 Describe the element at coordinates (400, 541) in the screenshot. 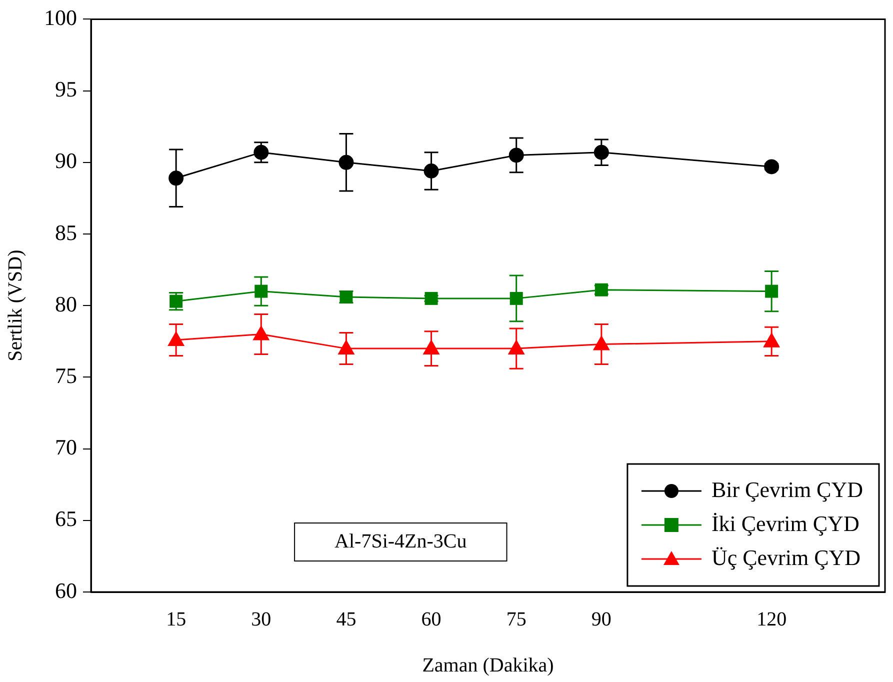

I see `annotation: Al-7Si-4Zn-3Cu` at that location.